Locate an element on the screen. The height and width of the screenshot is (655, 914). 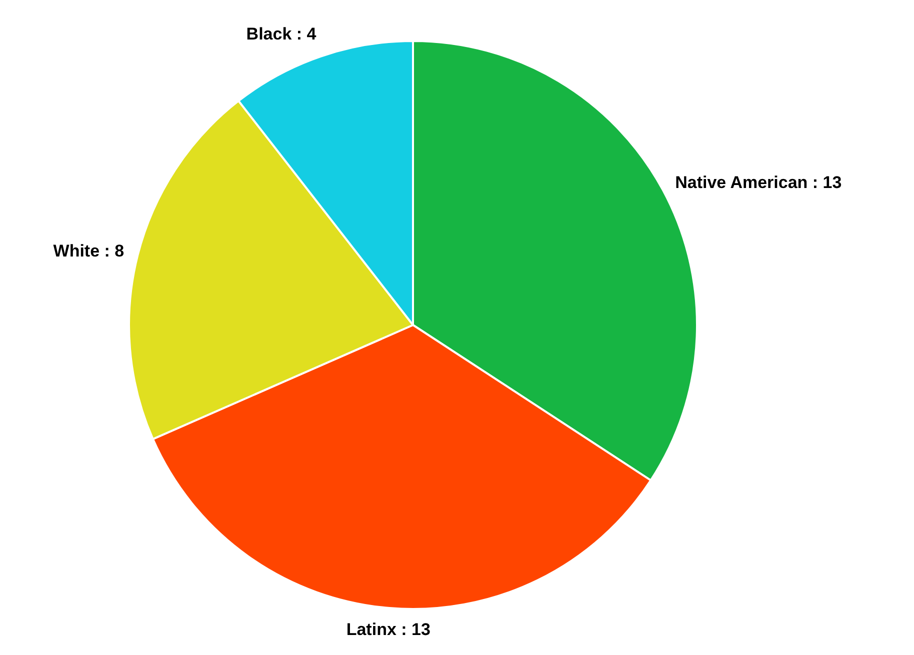
slice-label: Native American : 13 is located at coordinates (758, 182).